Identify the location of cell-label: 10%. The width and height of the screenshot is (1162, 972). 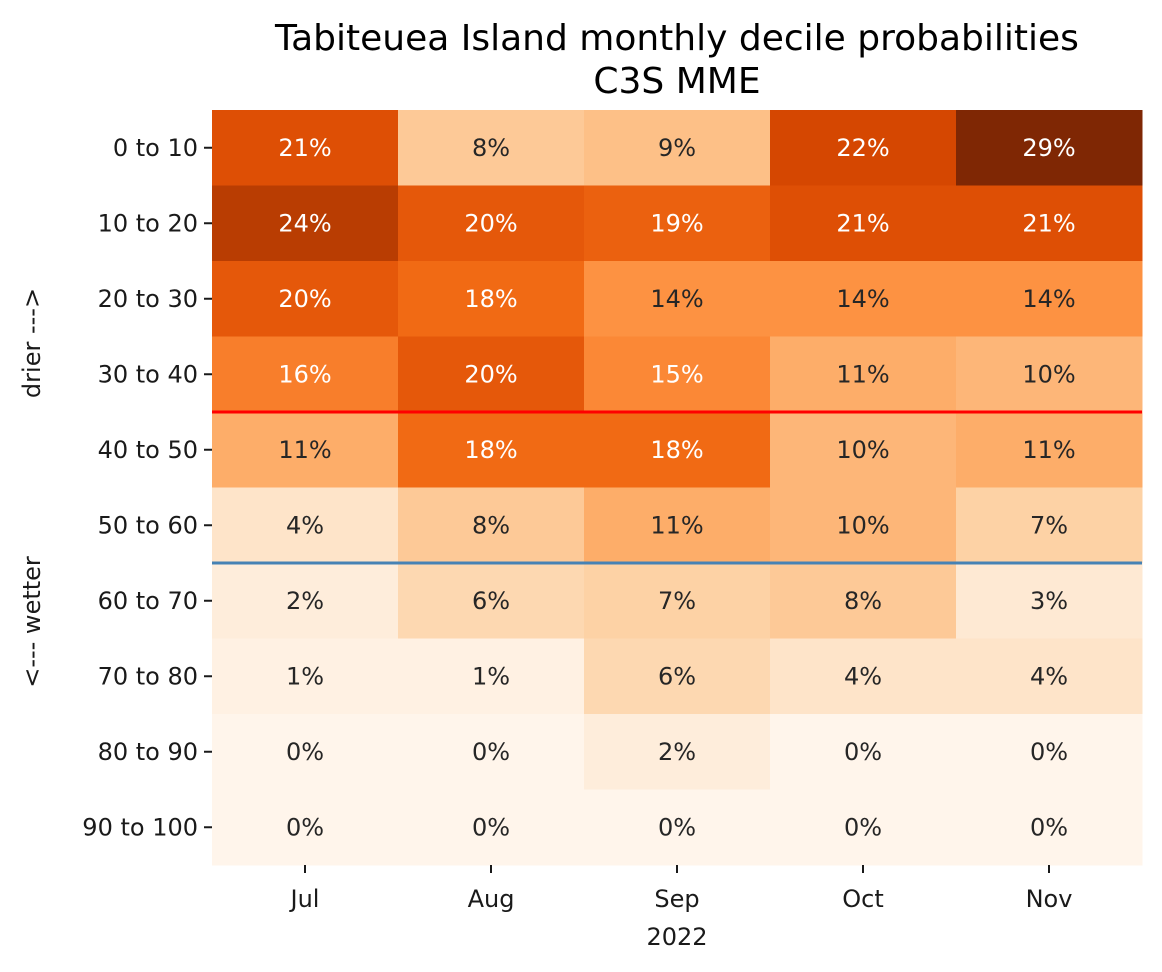
(862, 525).